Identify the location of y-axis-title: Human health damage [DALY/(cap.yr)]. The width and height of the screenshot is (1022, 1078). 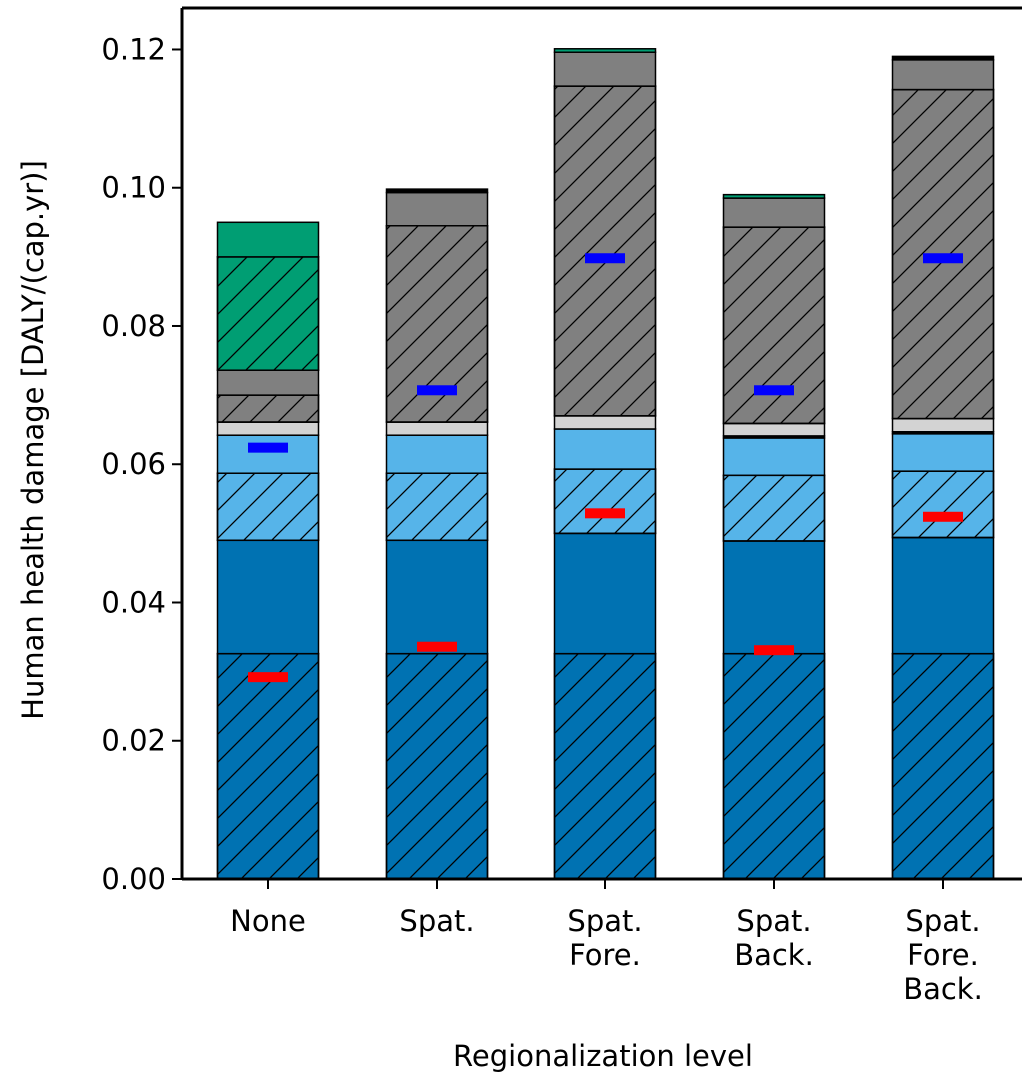
(33, 440).